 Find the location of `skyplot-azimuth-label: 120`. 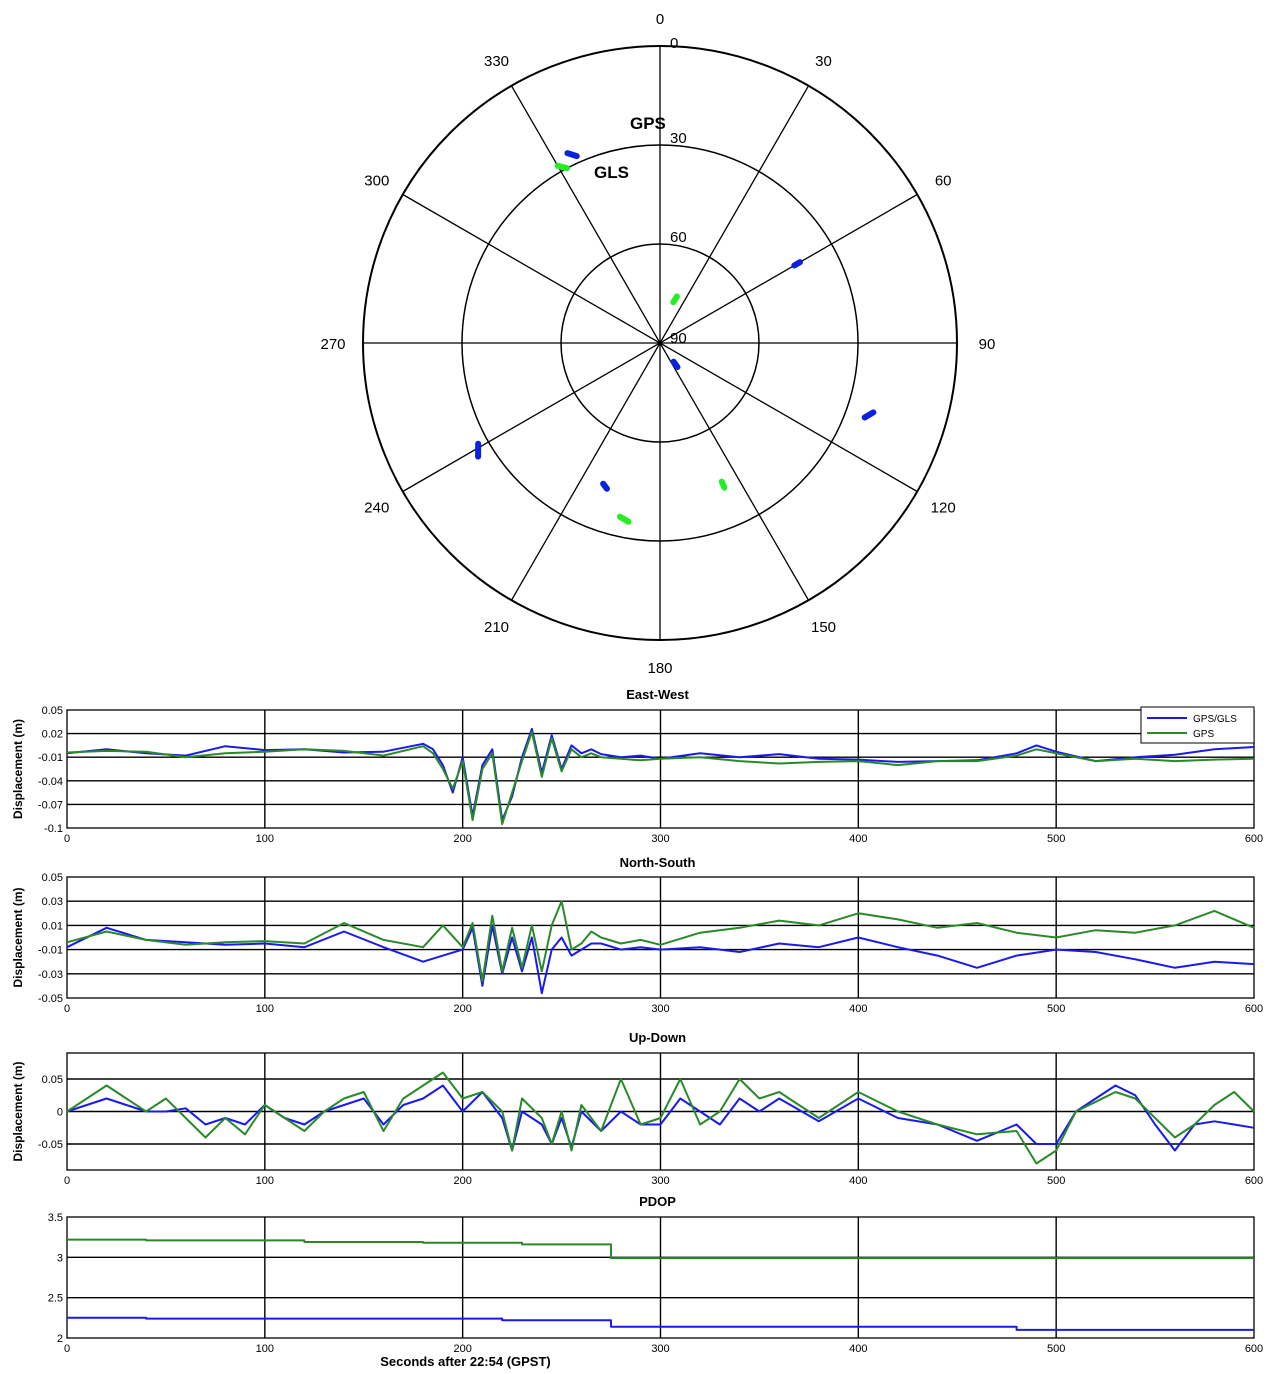

skyplot-azimuth-label: 120 is located at coordinates (943, 508).